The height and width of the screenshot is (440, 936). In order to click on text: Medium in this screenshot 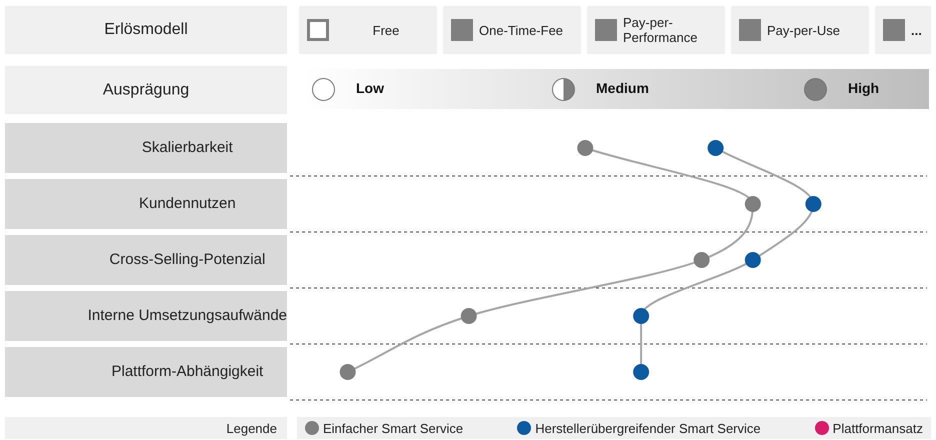, I will do `click(622, 88)`.